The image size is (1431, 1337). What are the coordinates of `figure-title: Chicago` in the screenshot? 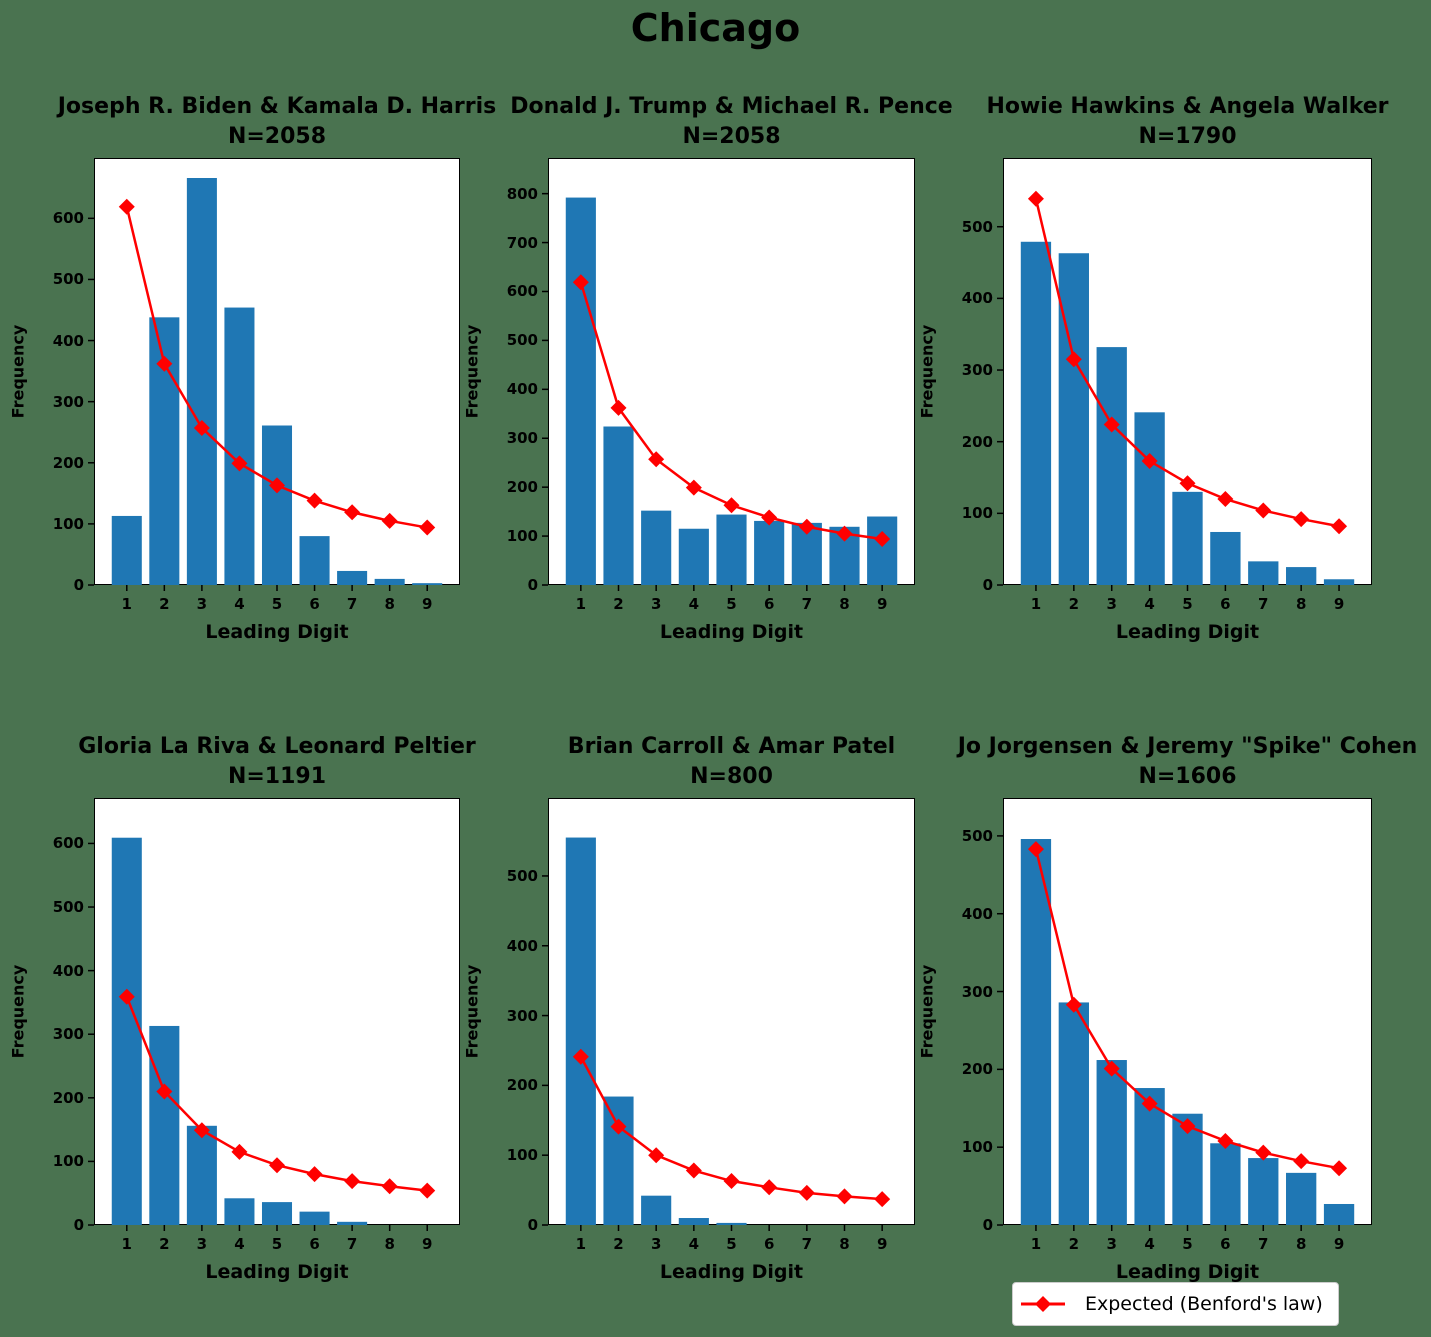 It's located at (715, 28).